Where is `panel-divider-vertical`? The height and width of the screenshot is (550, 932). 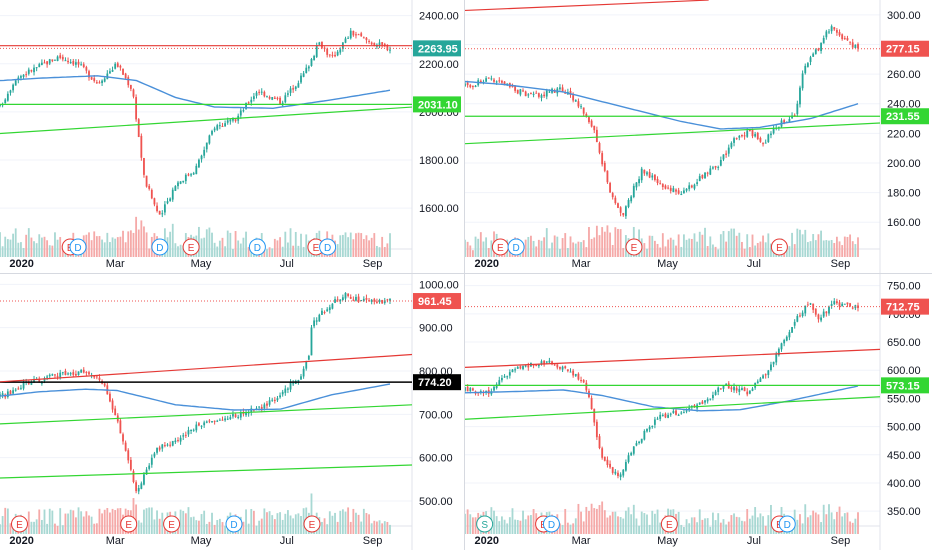 panel-divider-vertical is located at coordinates (464, 275).